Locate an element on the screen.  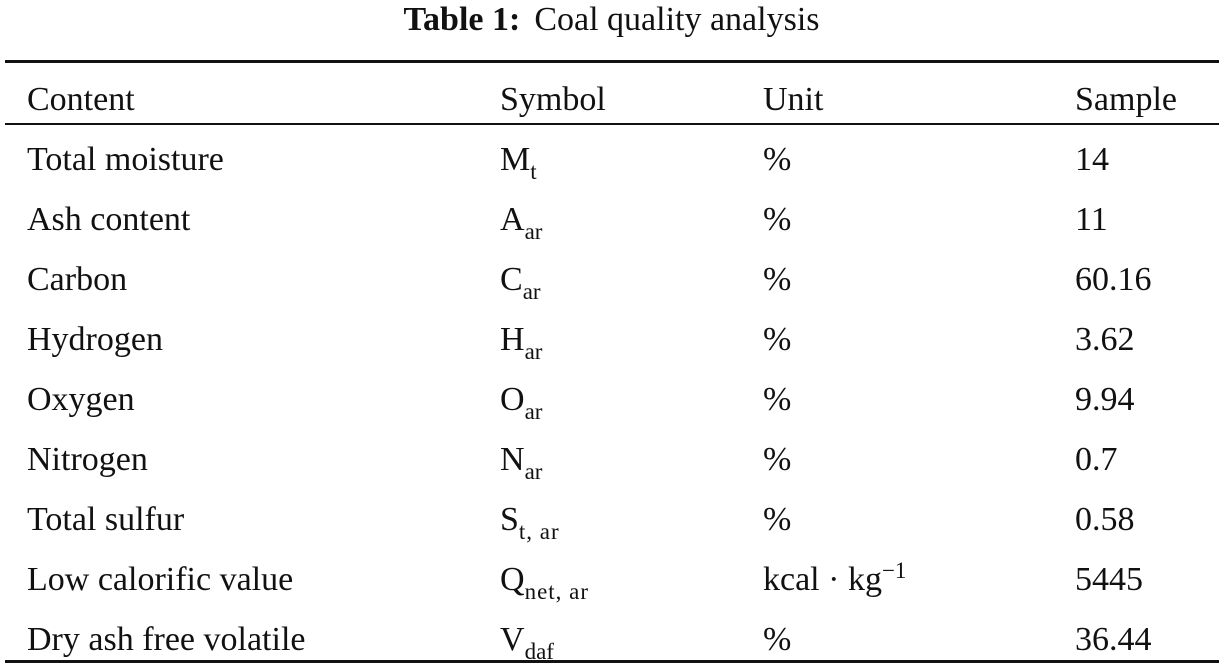
row-symbol: Qnet, ar is located at coordinates (544, 581).